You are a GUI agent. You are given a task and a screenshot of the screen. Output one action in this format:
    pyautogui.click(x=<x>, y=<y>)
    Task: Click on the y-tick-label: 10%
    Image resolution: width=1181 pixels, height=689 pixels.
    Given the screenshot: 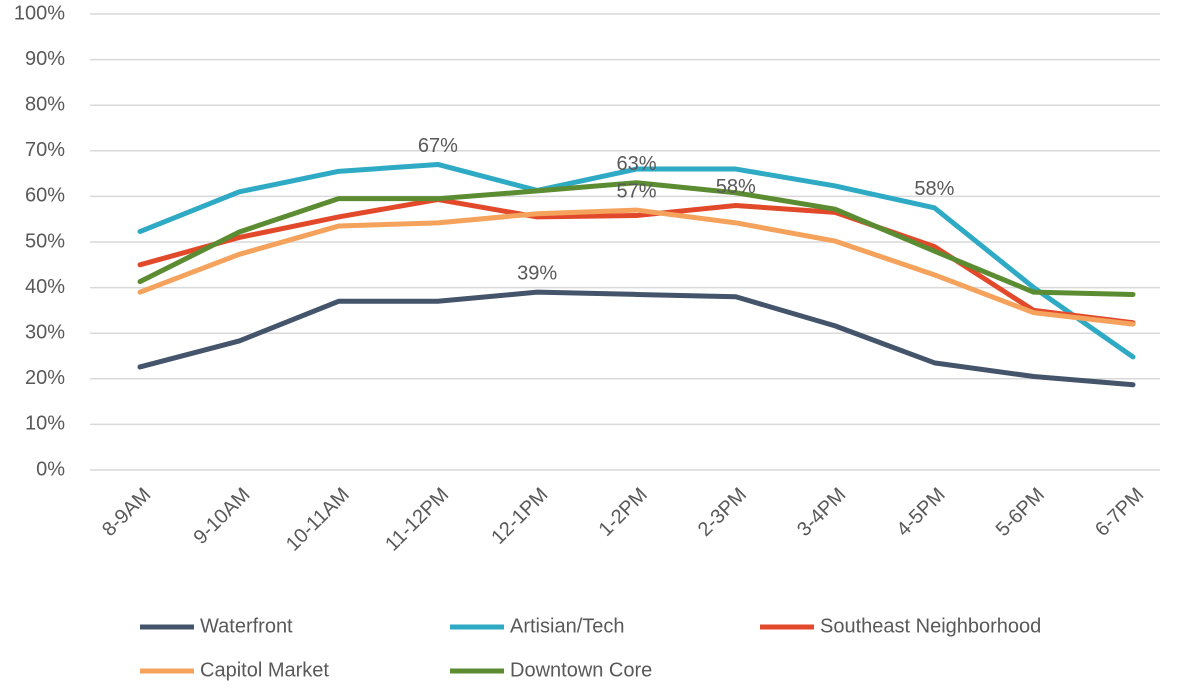 What is the action you would take?
    pyautogui.click(x=45, y=424)
    